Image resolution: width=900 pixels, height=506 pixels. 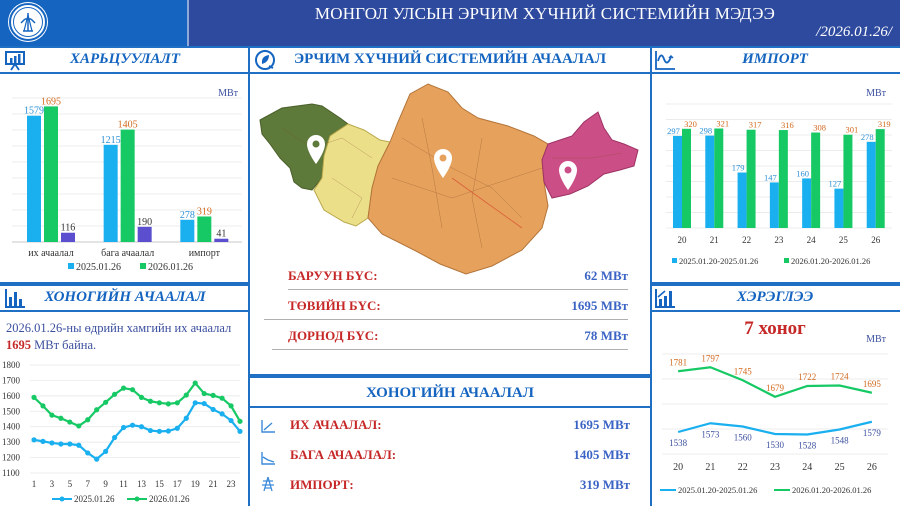 What do you see at coordinates (802, 173) in the screenshot?
I see `bar-value: 160` at bounding box center [802, 173].